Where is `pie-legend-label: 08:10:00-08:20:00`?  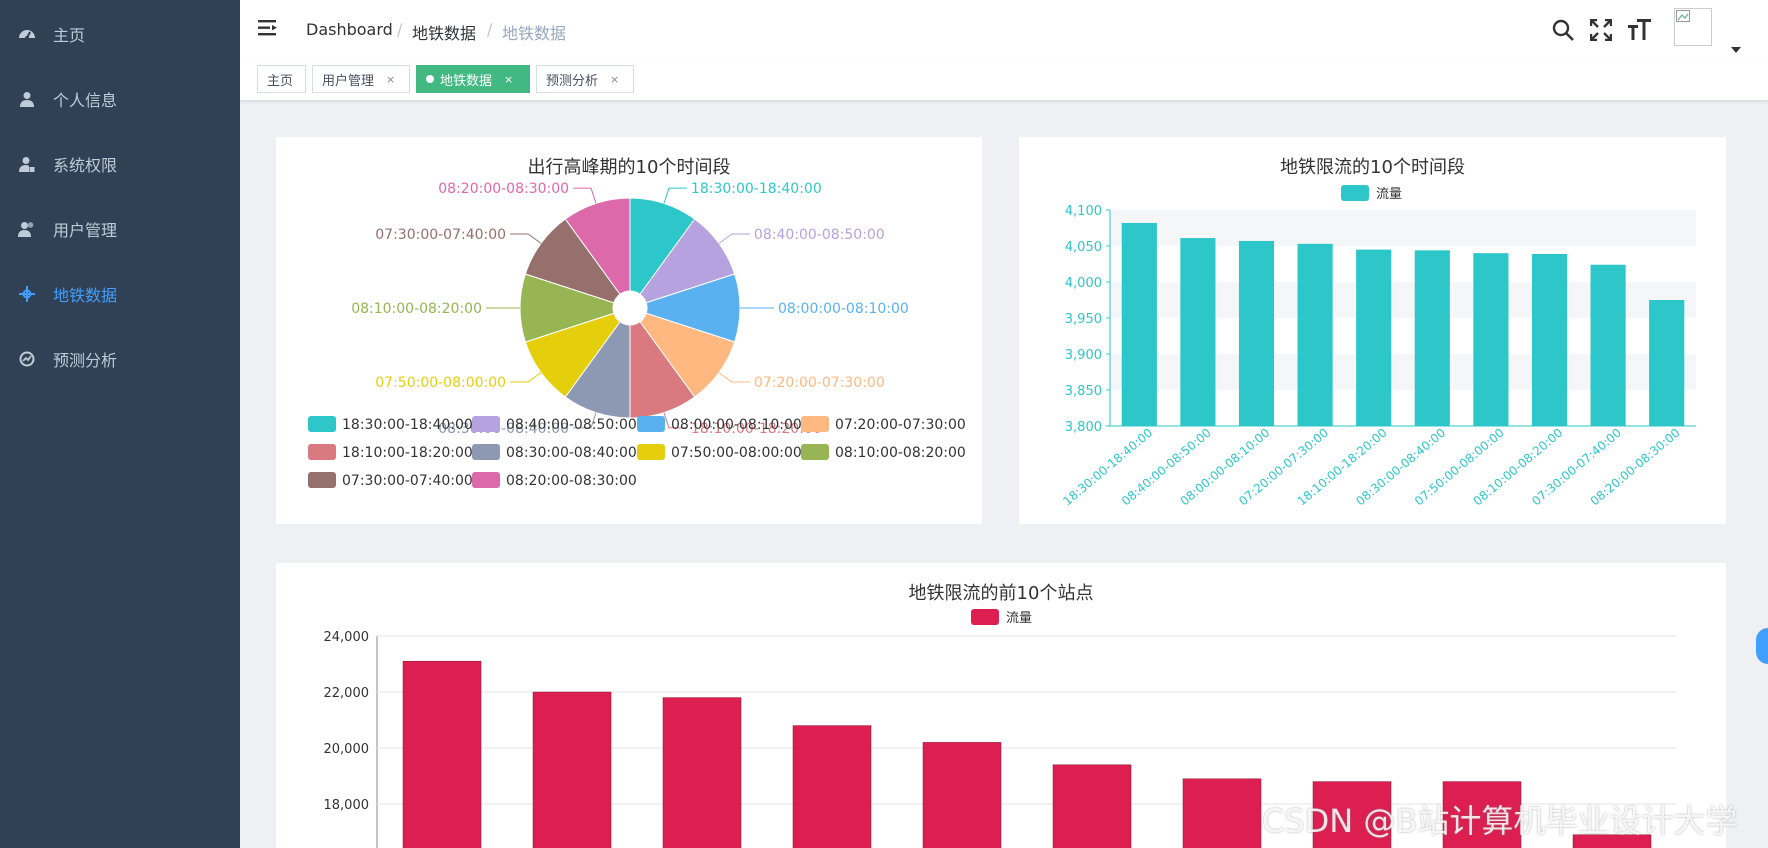
pie-legend-label: 08:10:00-08:20:00 is located at coordinates (900, 453).